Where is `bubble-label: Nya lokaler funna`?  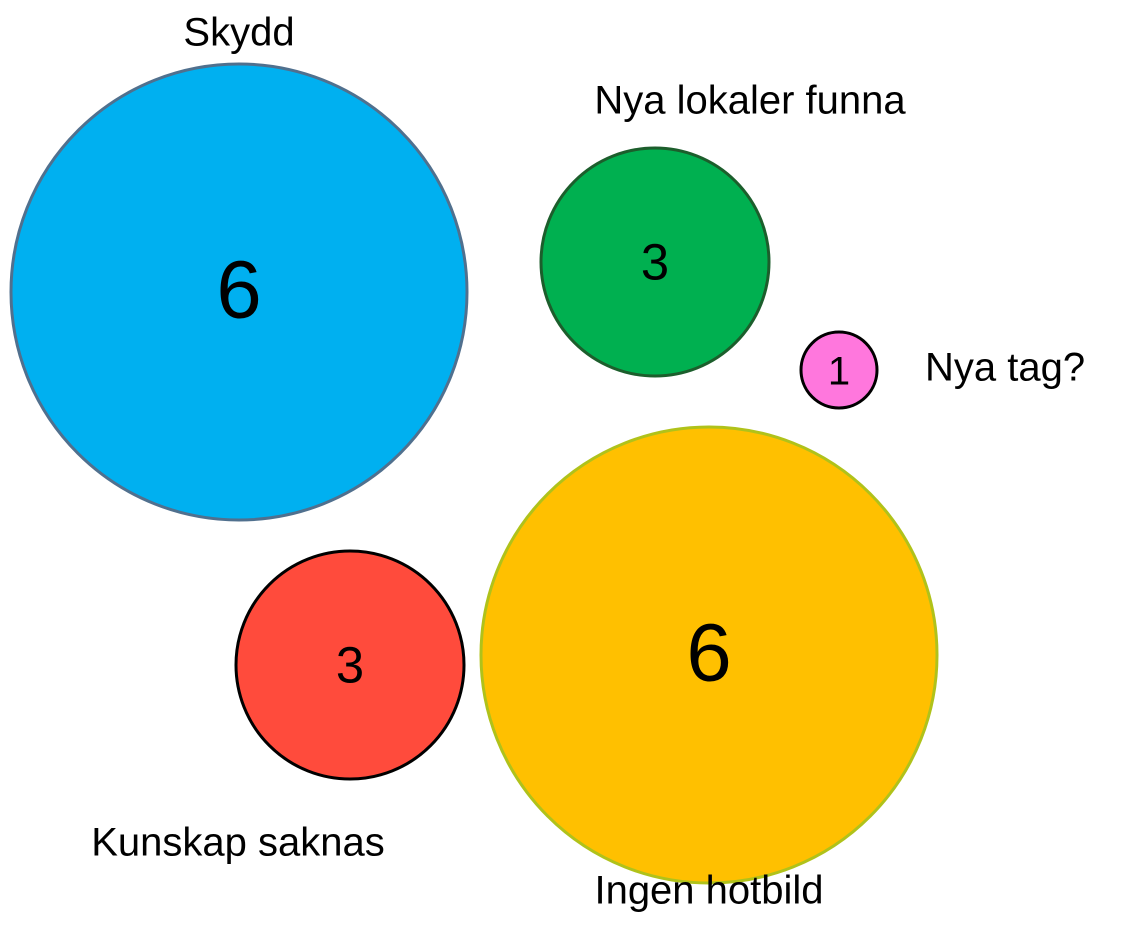 bubble-label: Nya lokaler funna is located at coordinates (750, 101).